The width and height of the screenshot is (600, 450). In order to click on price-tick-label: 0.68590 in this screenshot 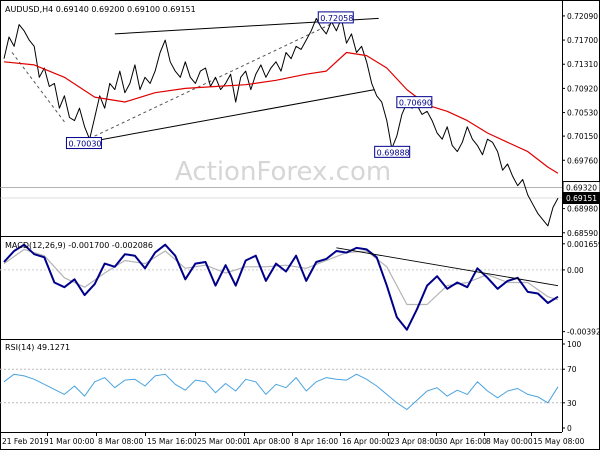, I will do `click(582, 233)`.